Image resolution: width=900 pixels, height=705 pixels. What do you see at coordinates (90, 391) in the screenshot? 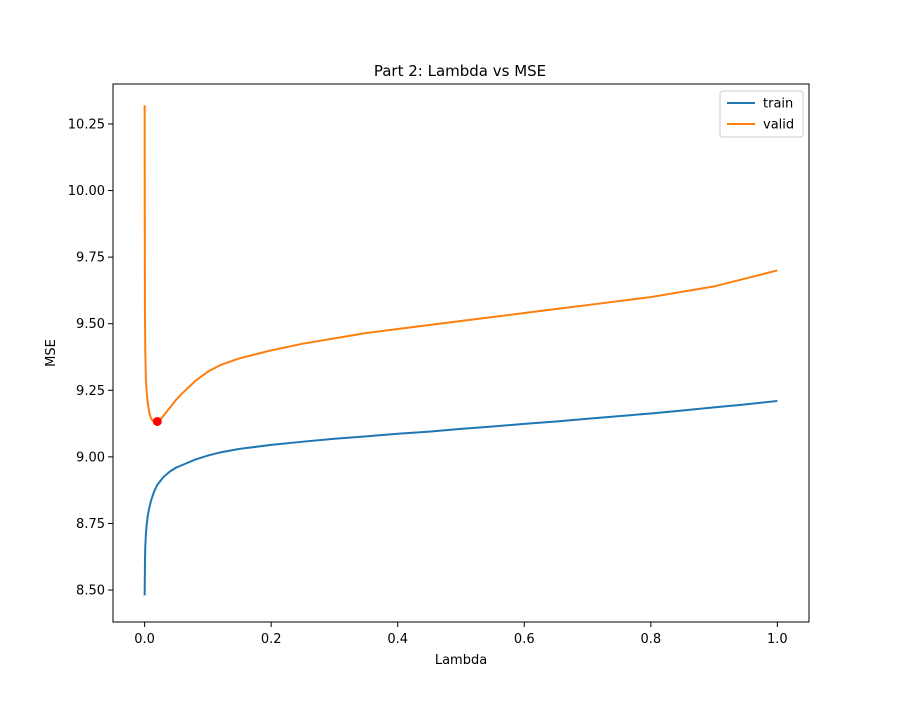
I see `y-tick-label: 9.25` at bounding box center [90, 391].